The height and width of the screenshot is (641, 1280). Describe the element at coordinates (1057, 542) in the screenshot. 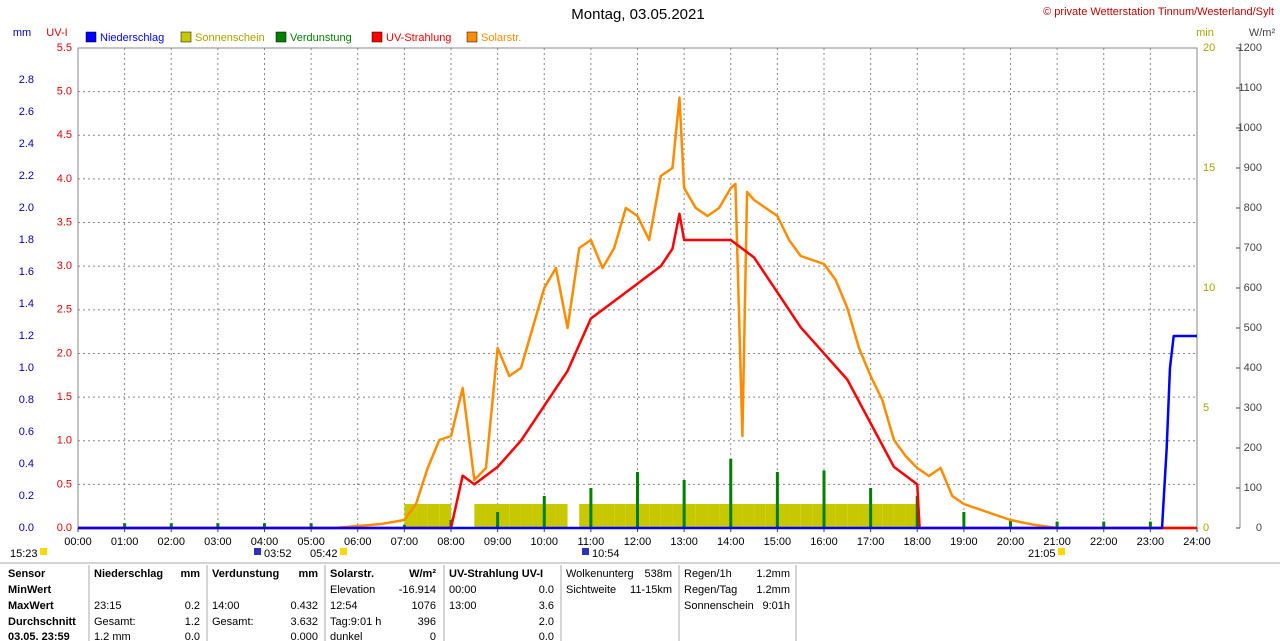

I see `x-tick-label: 21:00` at that location.